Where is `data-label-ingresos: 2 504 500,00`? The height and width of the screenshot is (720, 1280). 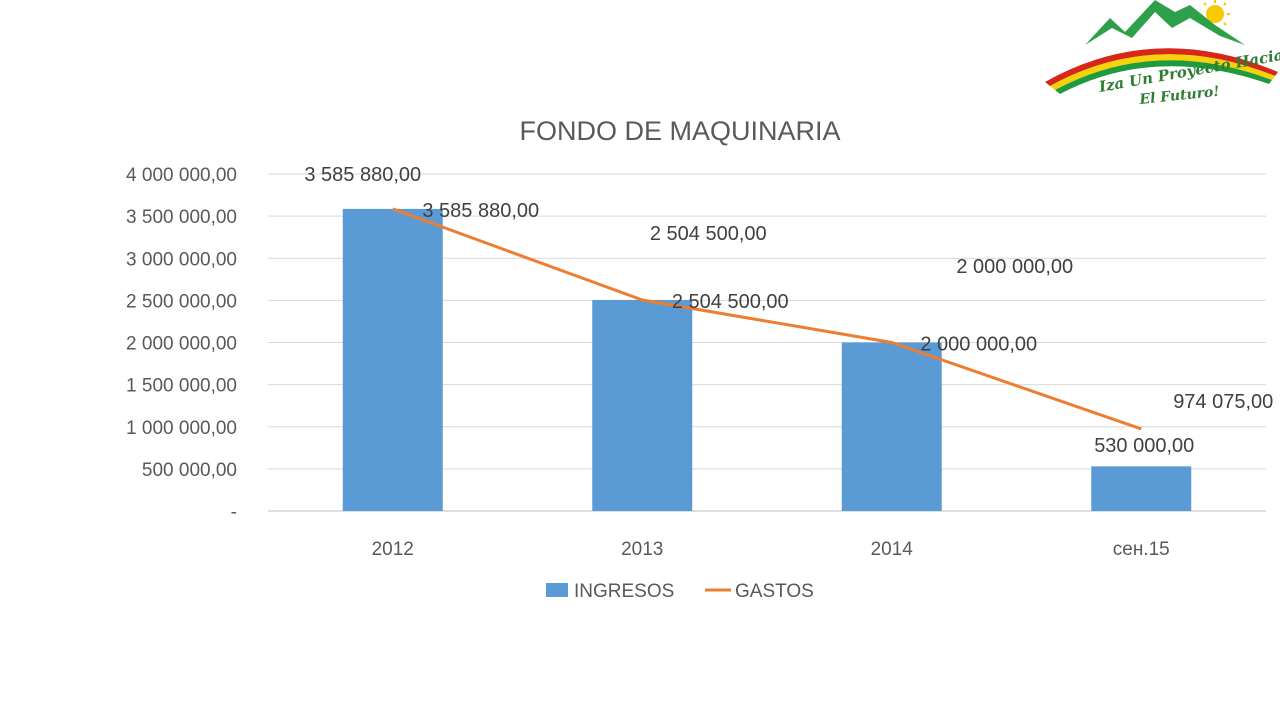
data-label-ingresos: 2 504 500,00 is located at coordinates (708, 234).